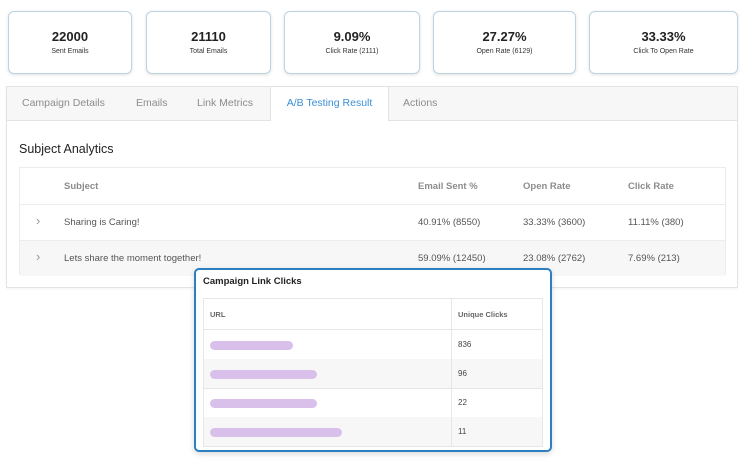 The image size is (746, 467). What do you see at coordinates (554, 222) in the screenshot?
I see `open-rate-cell: 33.33% (3600)` at bounding box center [554, 222].